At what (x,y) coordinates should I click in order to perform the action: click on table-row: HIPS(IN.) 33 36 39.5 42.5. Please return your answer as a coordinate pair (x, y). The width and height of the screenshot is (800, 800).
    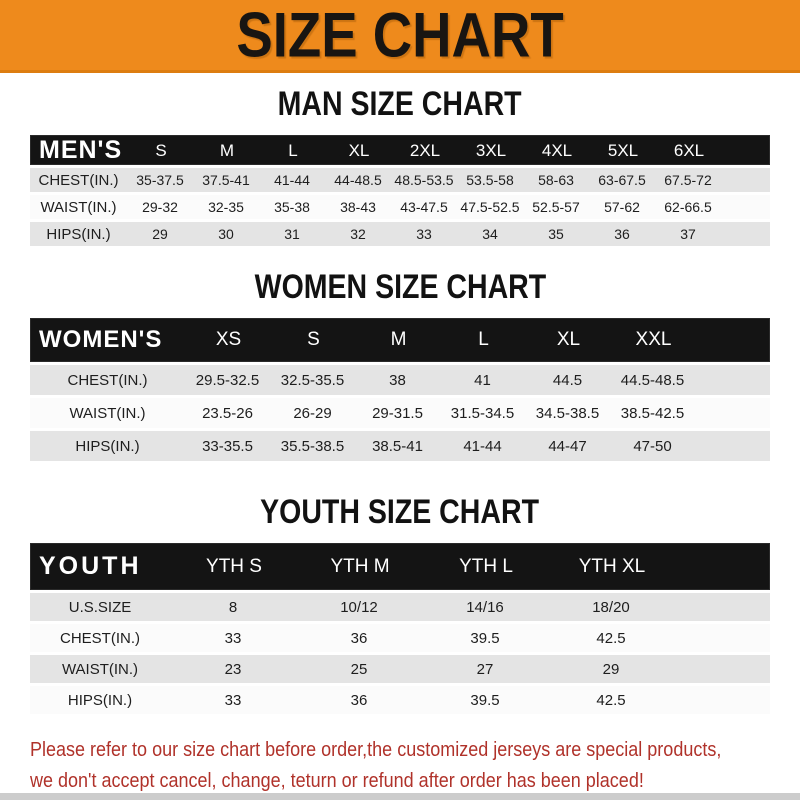
    Looking at the image, I should click on (400, 700).